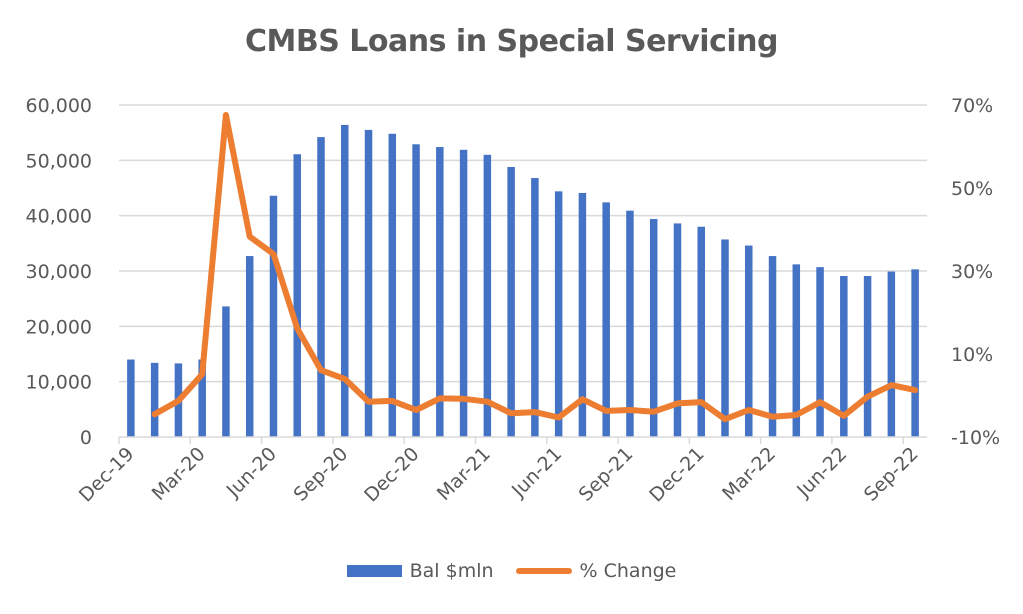  Describe the element at coordinates (59, 161) in the screenshot. I see `y-tick-label: 50,000` at that location.